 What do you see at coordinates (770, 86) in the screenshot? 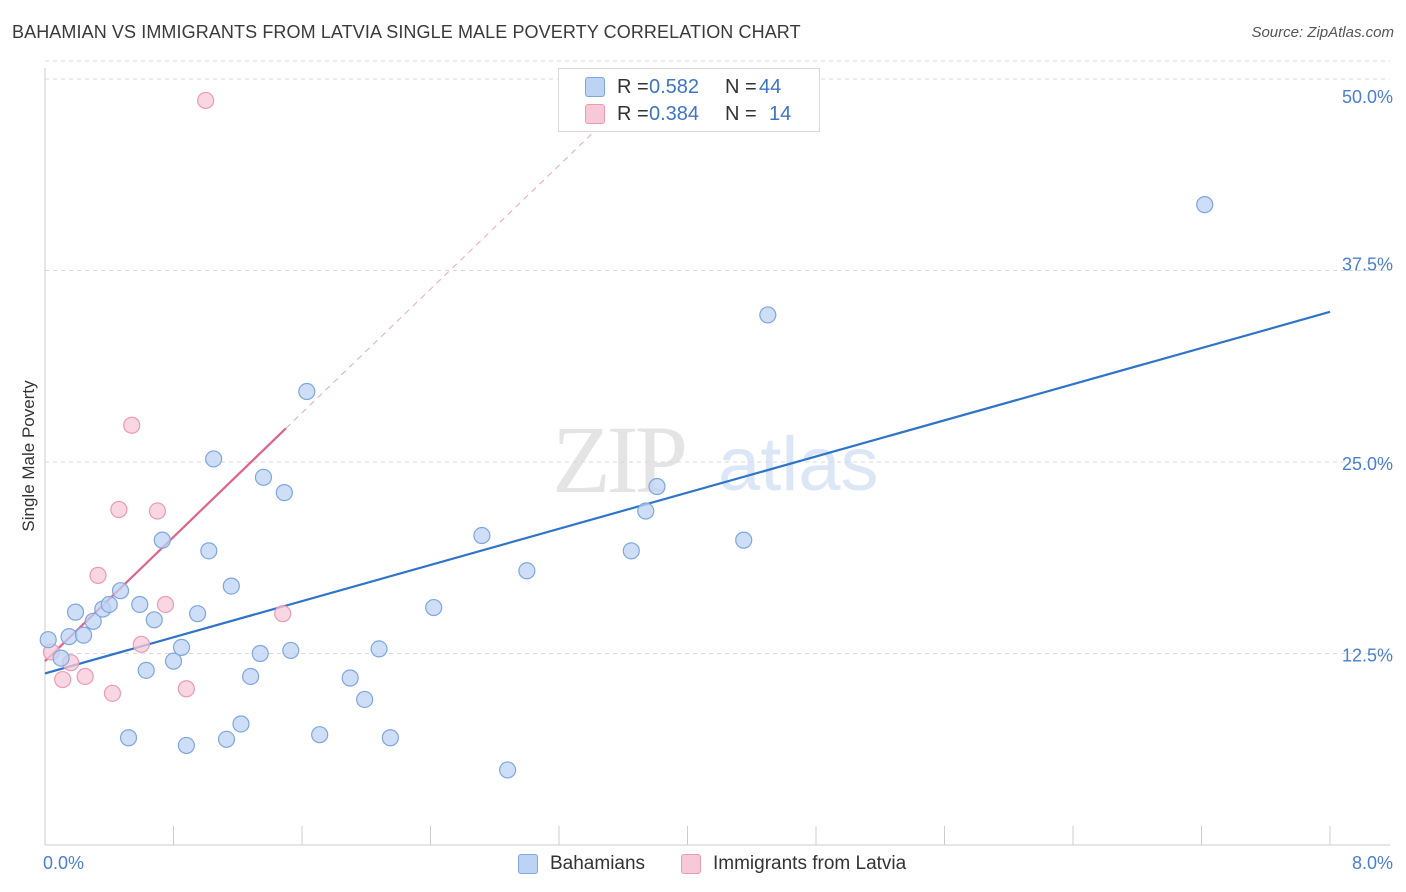
I see `legend-n-value: 44` at bounding box center [770, 86].